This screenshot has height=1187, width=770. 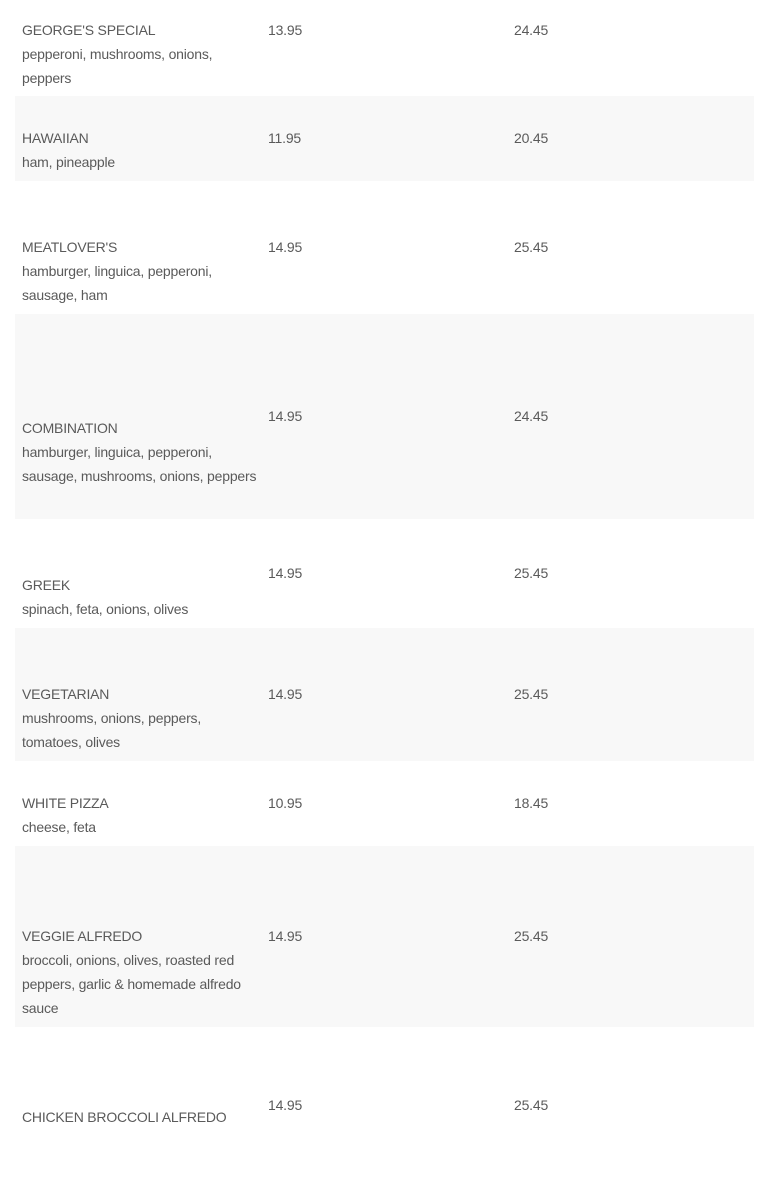 What do you see at coordinates (89, 30) in the screenshot?
I see `item-name: GEORGE'S SPECIAL` at bounding box center [89, 30].